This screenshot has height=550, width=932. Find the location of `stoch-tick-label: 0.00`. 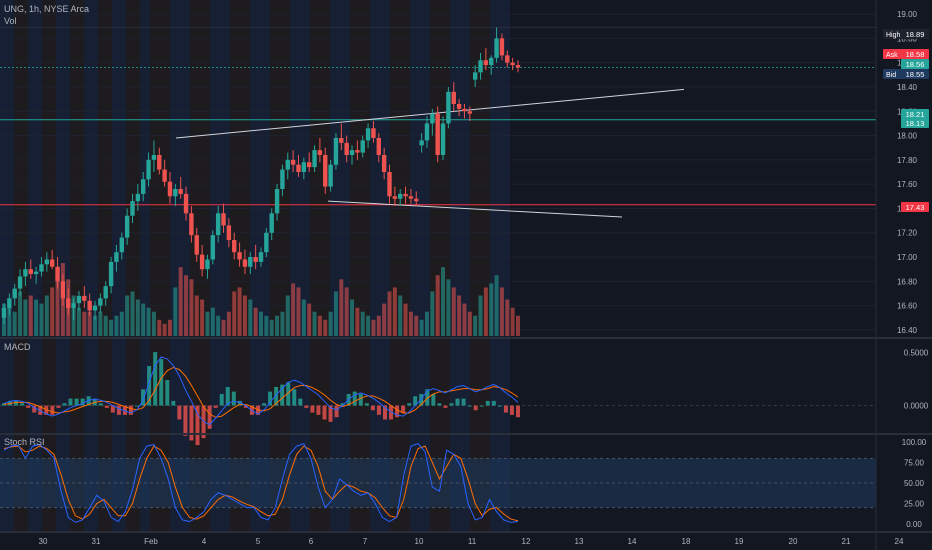

stoch-tick-label: 0.00 is located at coordinates (914, 524).